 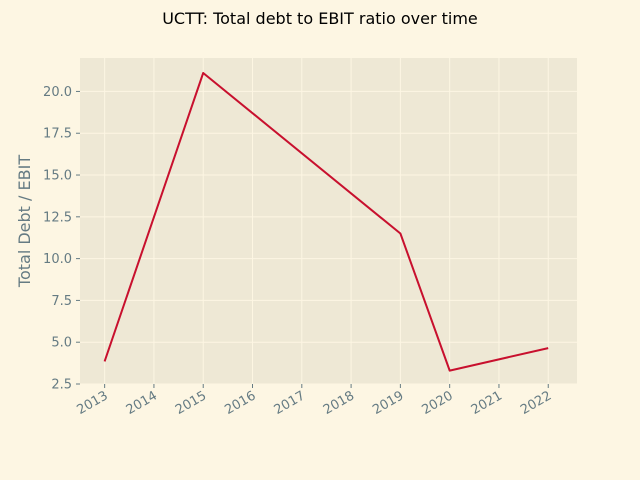 What do you see at coordinates (61, 385) in the screenshot?
I see `y-tick-label: 2.5` at bounding box center [61, 385].